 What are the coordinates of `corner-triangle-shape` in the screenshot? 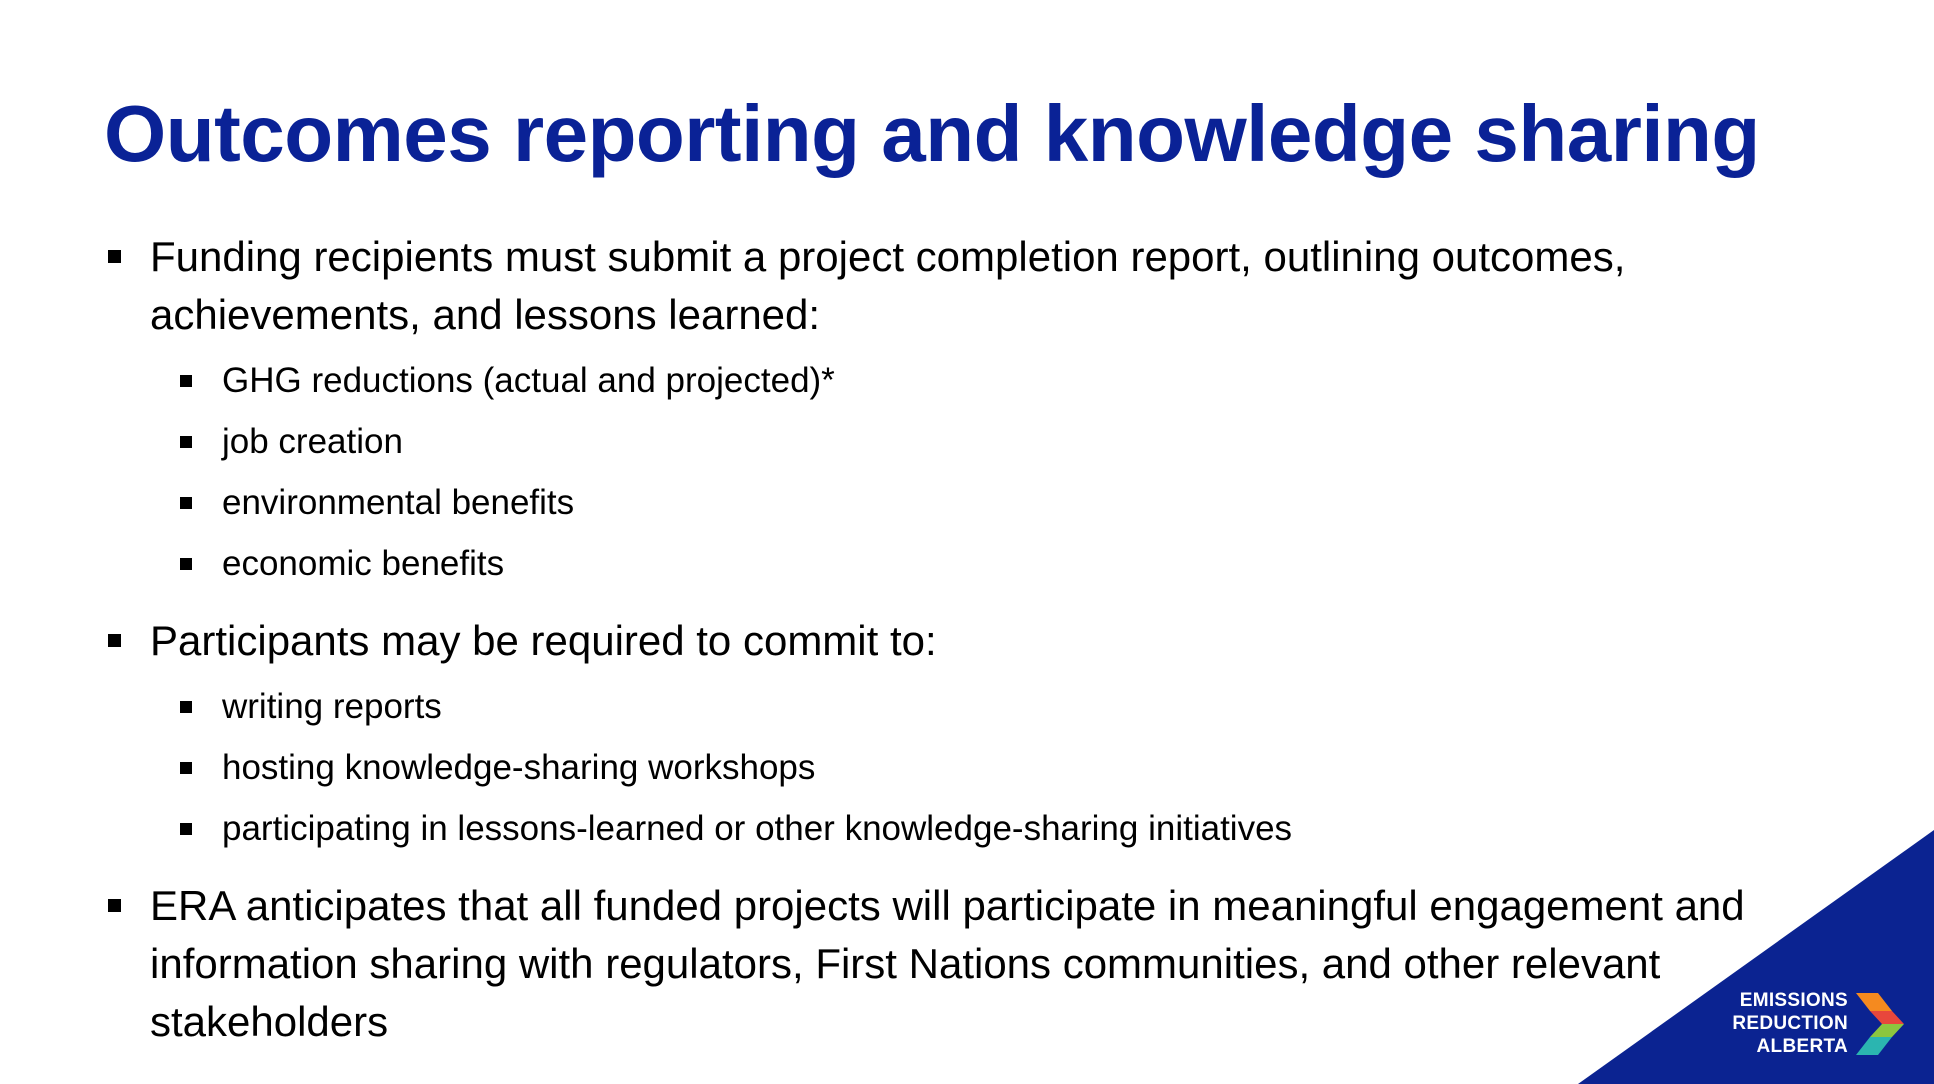 It's located at (1756, 957).